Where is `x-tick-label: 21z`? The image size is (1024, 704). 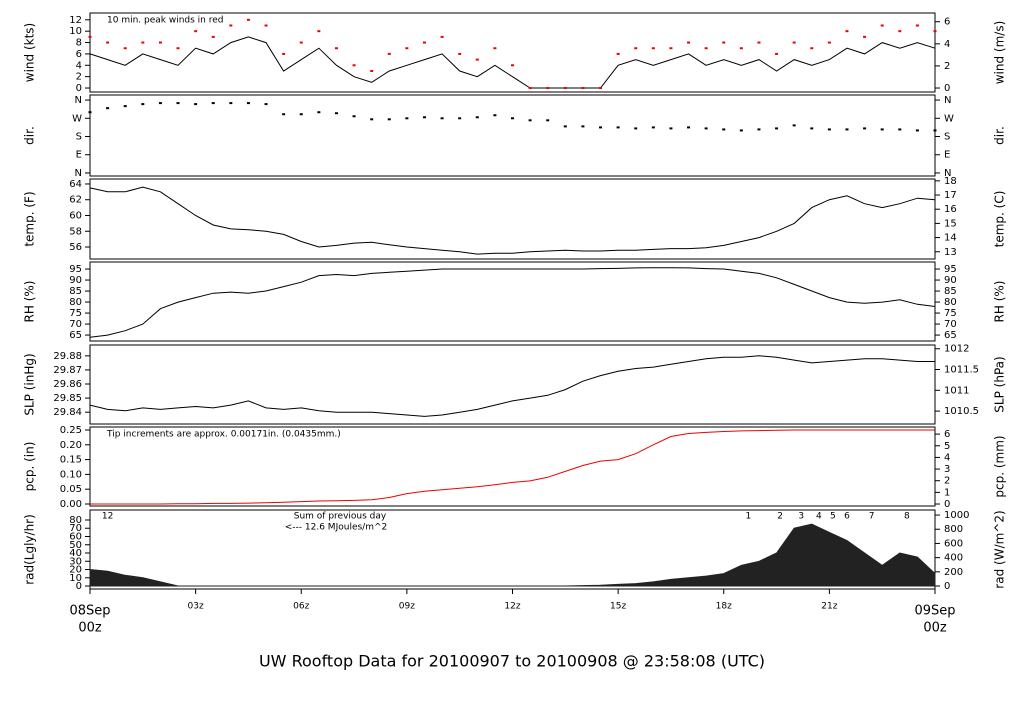
x-tick-label: 21z is located at coordinates (829, 607).